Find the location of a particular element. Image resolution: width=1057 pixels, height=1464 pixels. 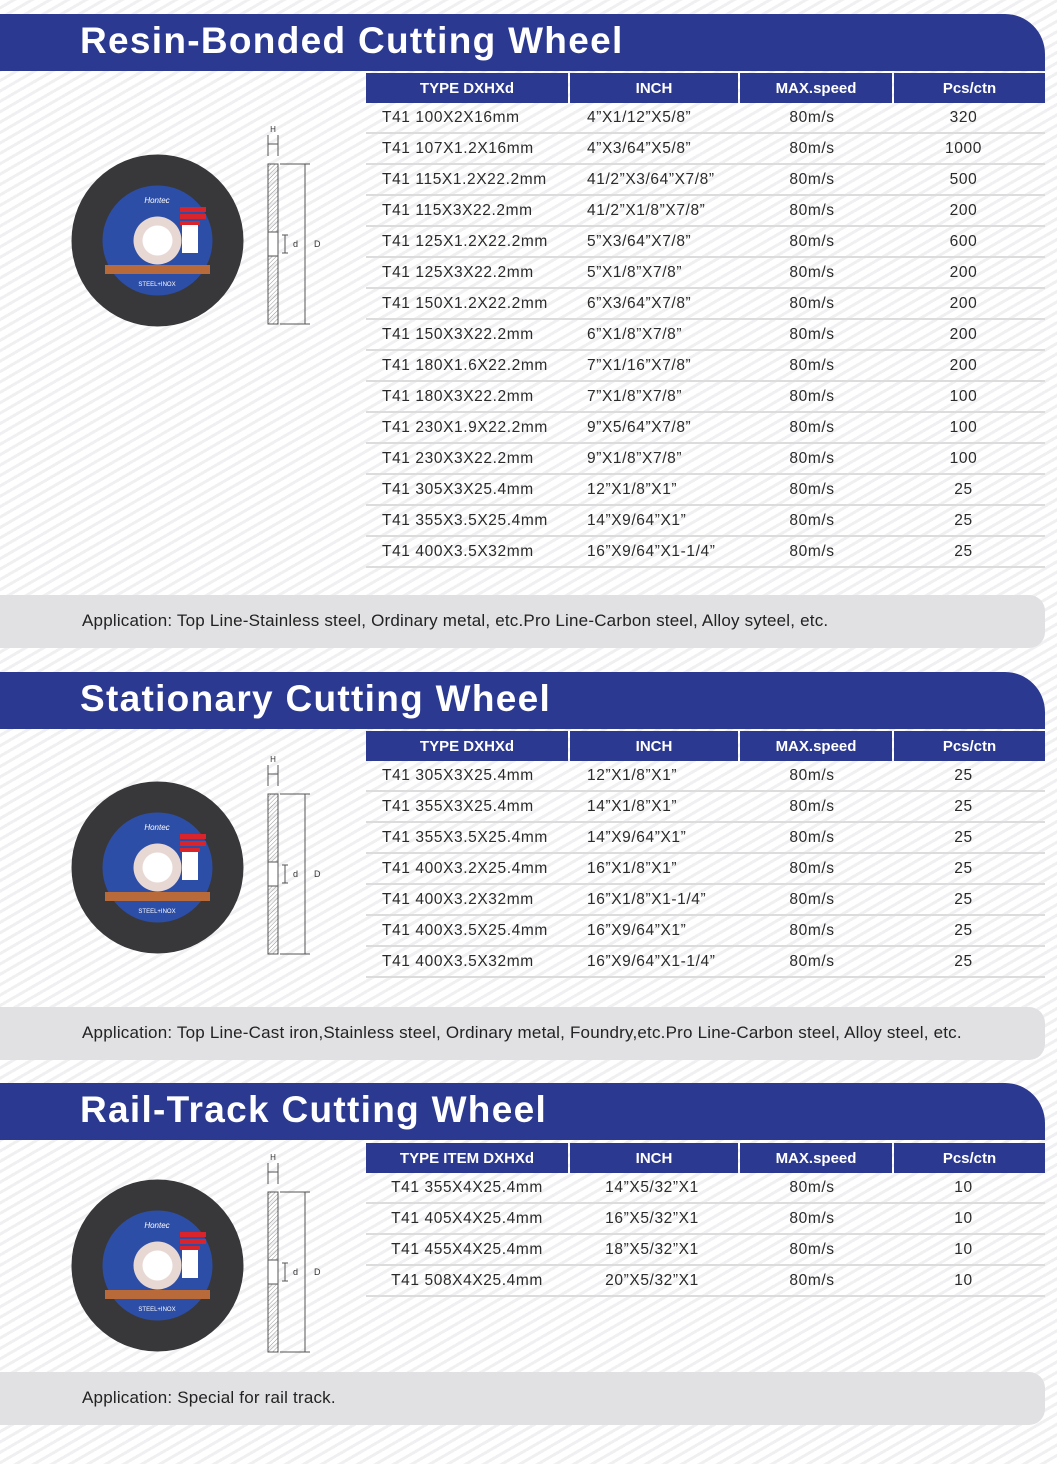

table-cell: 200 is located at coordinates (963, 303).